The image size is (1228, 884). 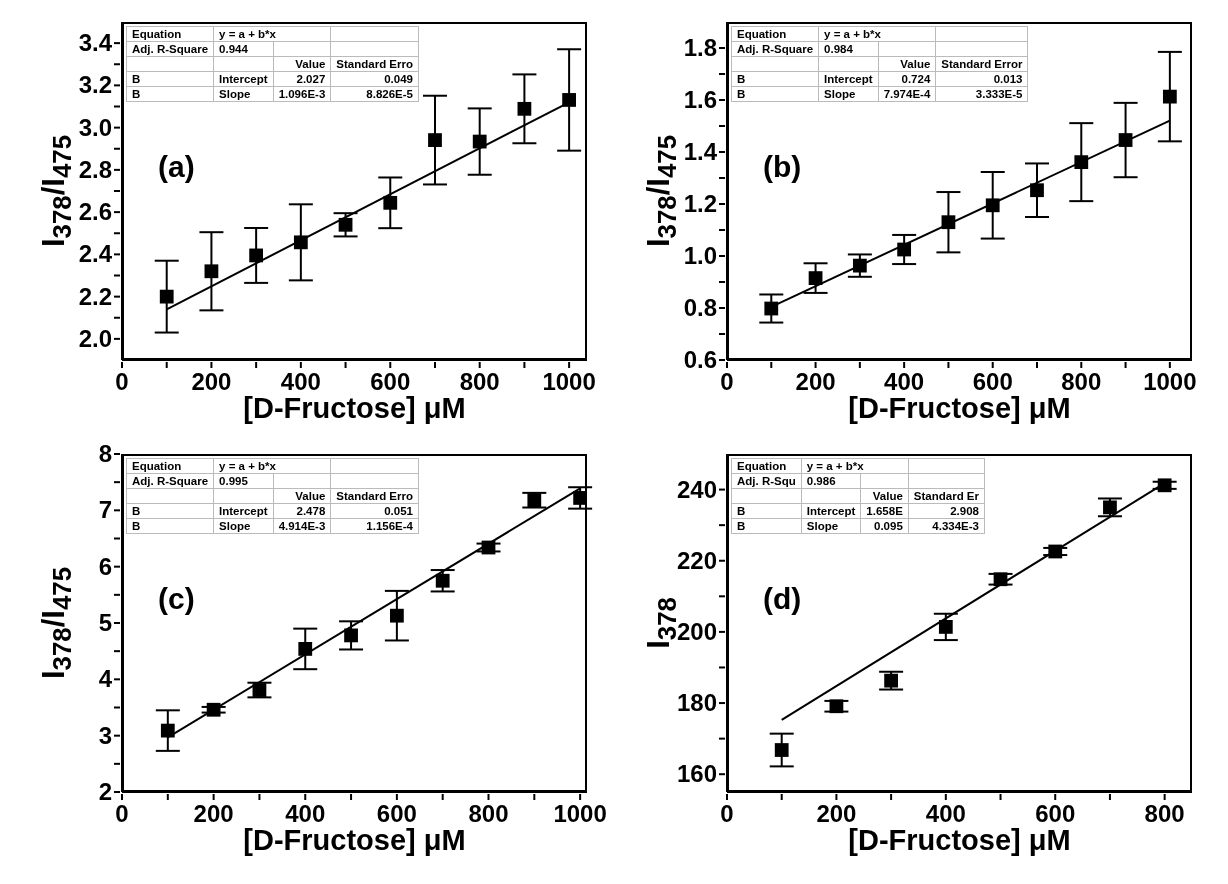 I want to click on y-tick-label: 2.6, so click(x=95, y=212).